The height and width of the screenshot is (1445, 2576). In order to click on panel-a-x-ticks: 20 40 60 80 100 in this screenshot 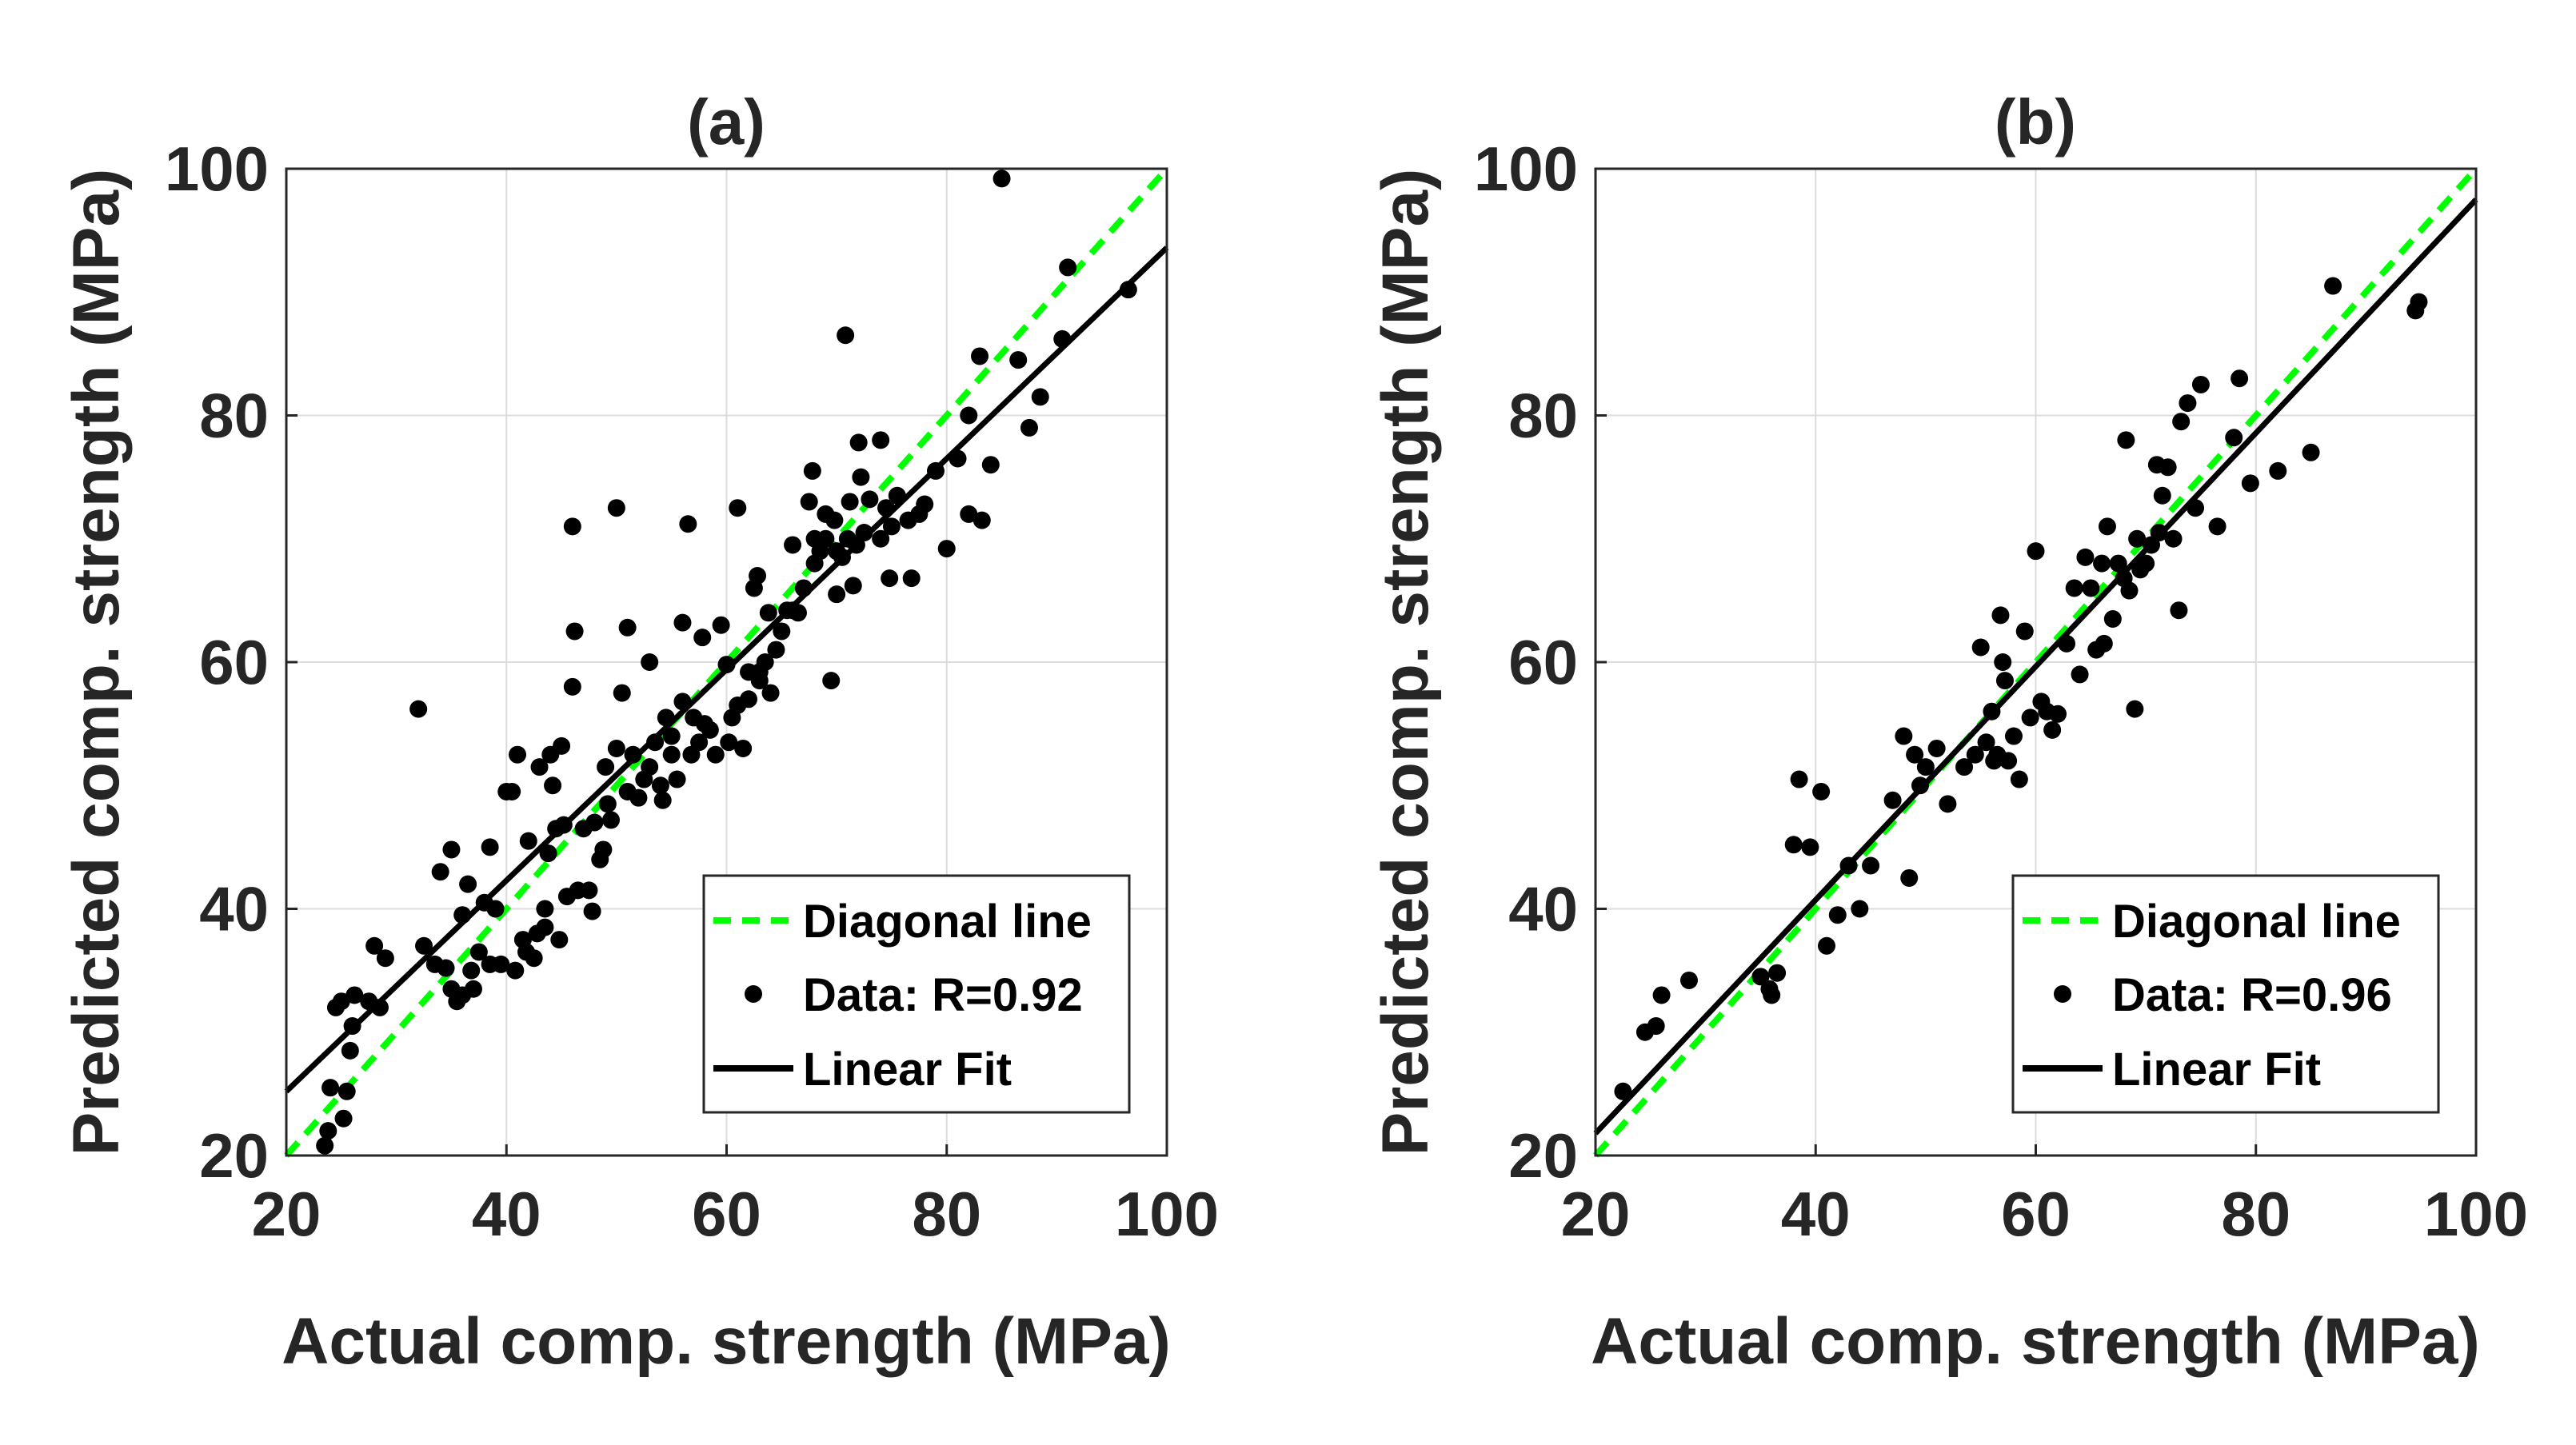, I will do `click(736, 1196)`.